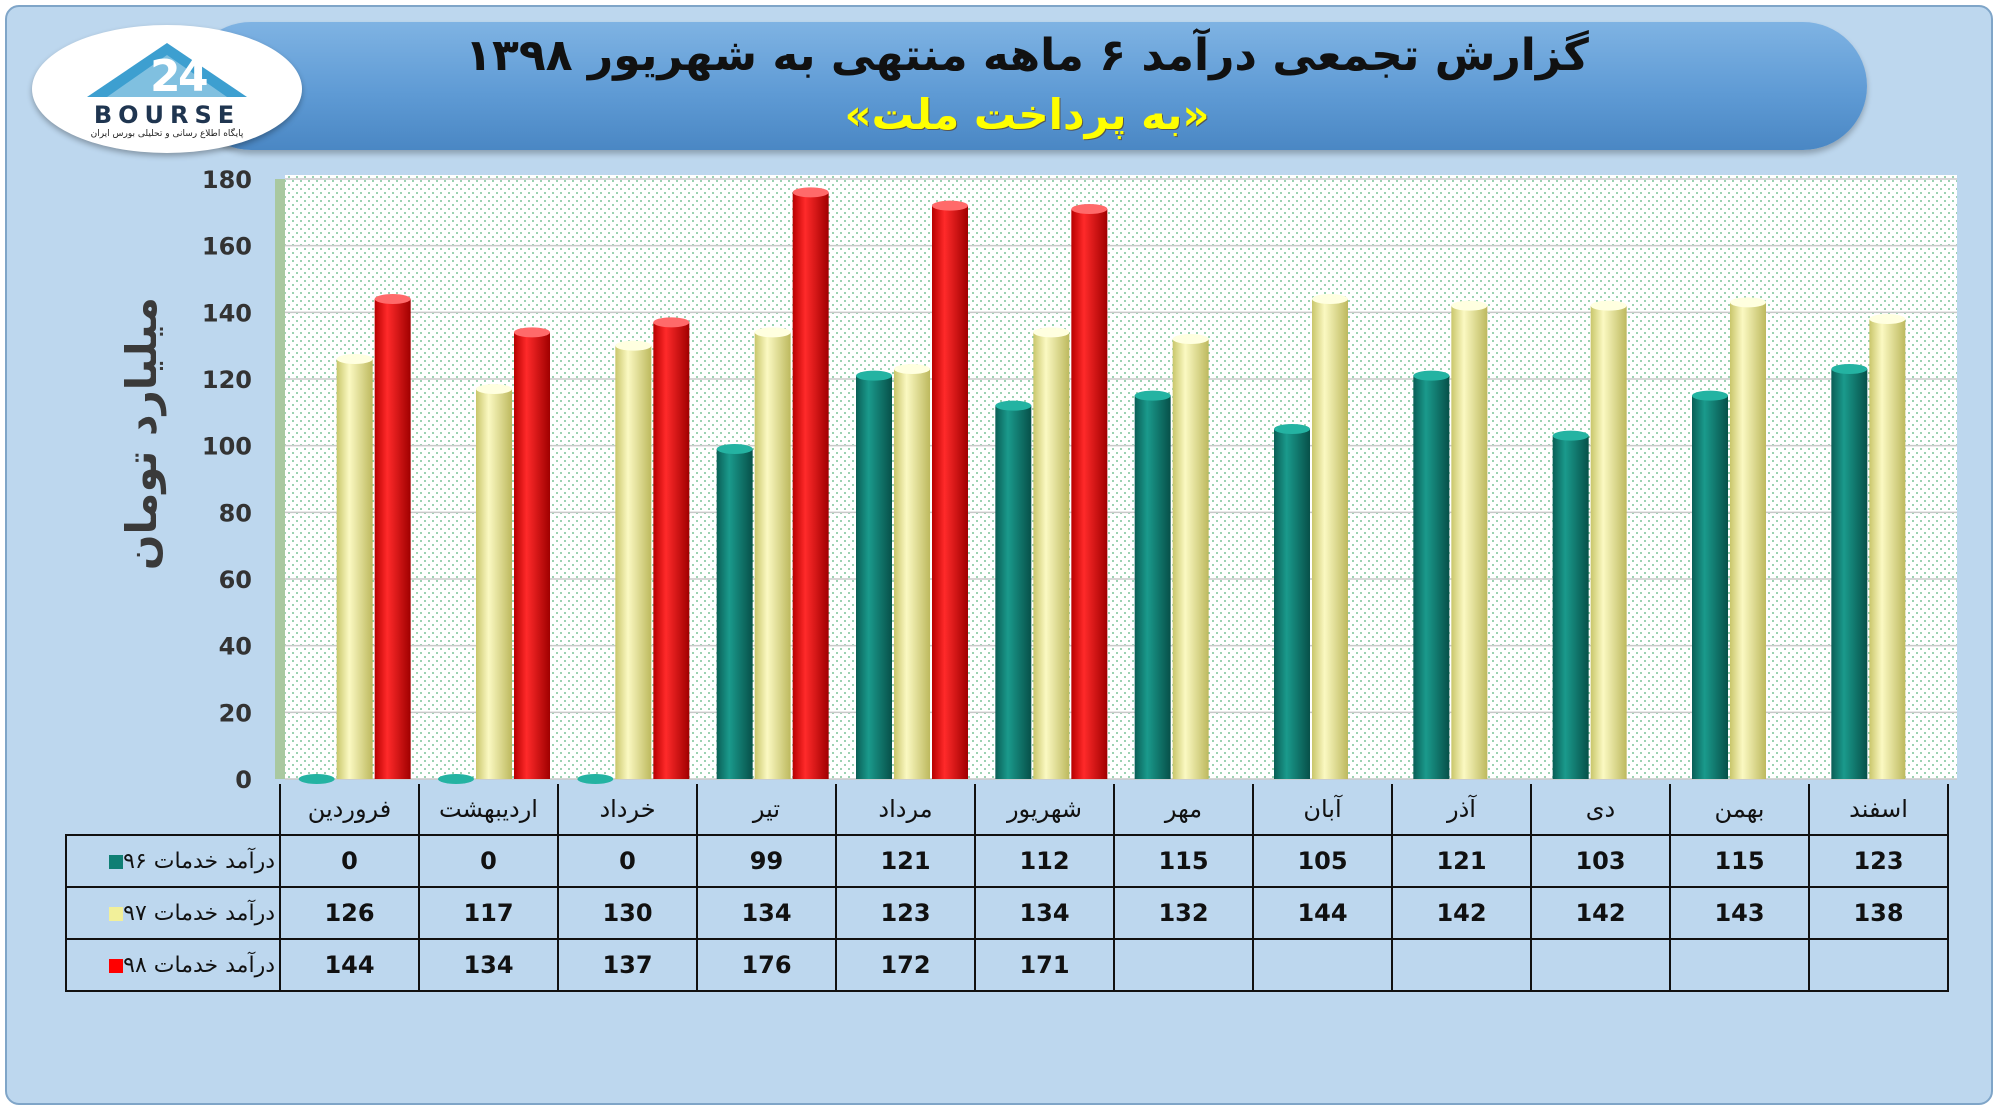 This screenshot has width=2000, height=1112. I want to click on data-label: 176, so click(766, 965).